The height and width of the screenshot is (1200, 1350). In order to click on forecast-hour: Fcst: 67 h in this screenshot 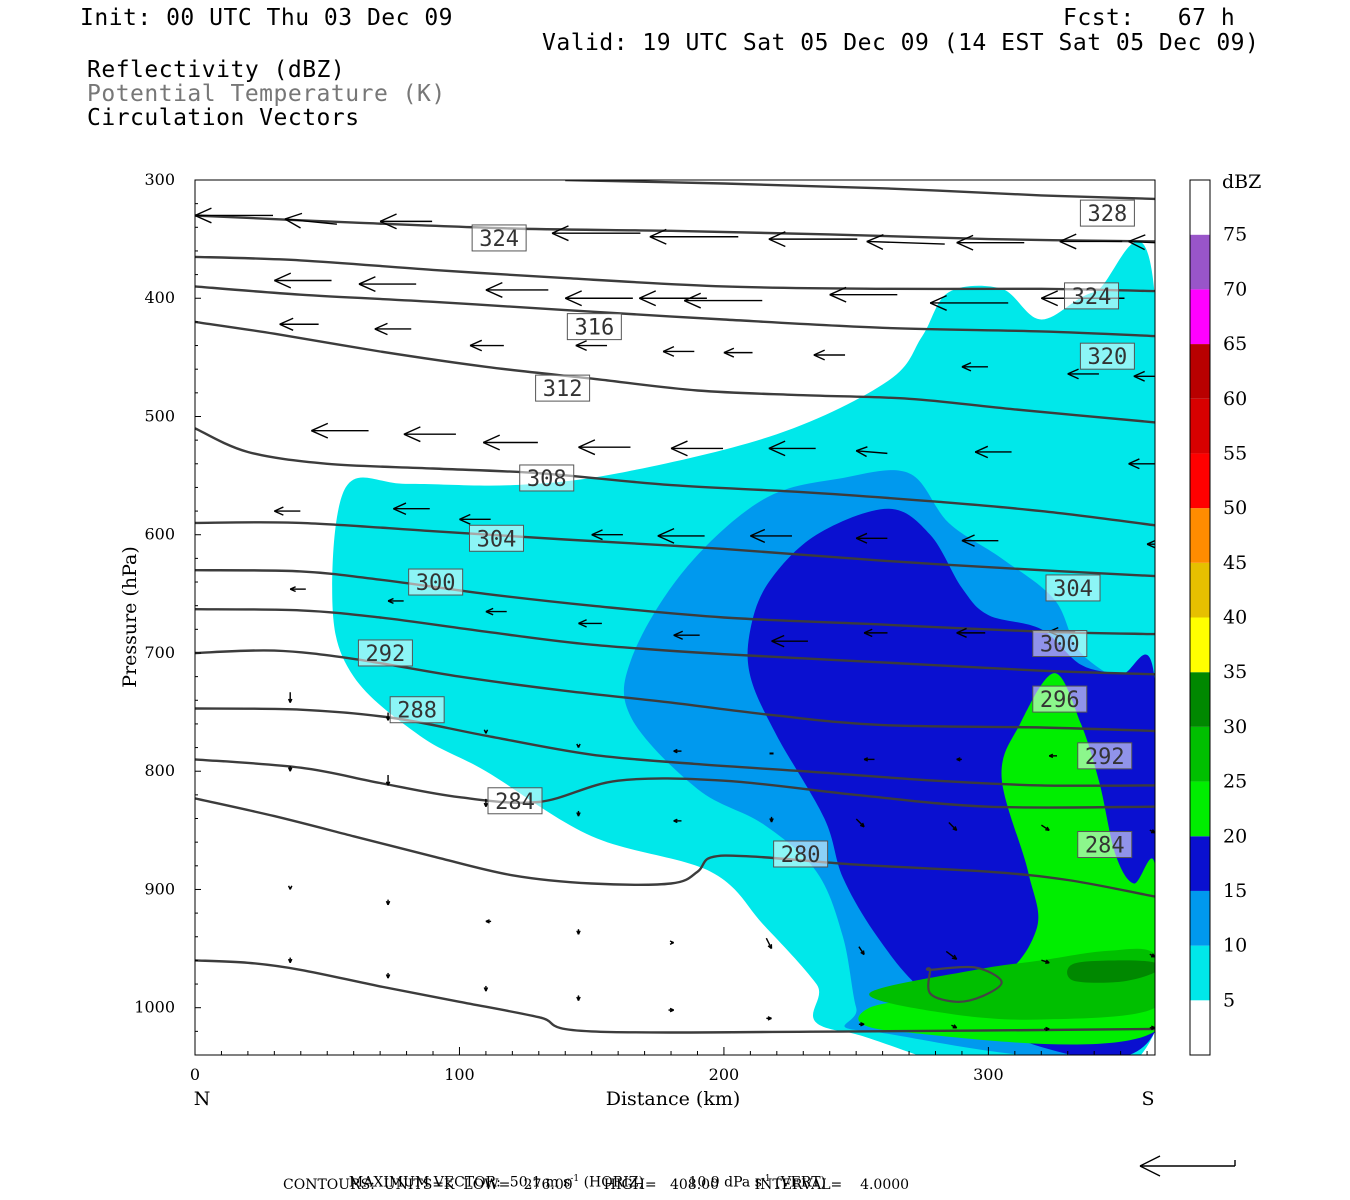, I will do `click(1149, 18)`.